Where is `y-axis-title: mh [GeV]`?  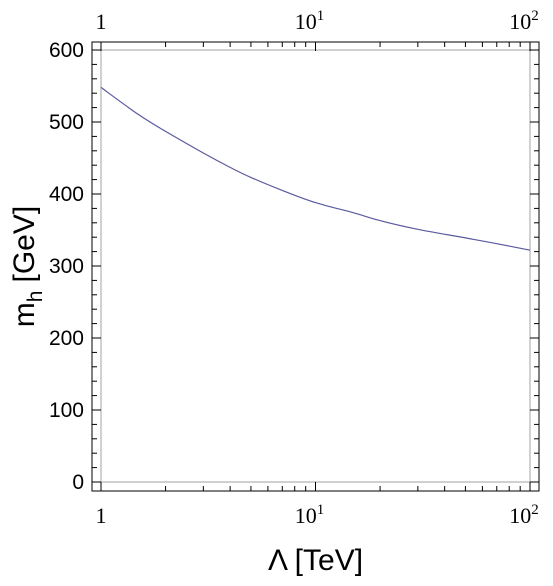
y-axis-title: mh [GeV] is located at coordinates (27, 266).